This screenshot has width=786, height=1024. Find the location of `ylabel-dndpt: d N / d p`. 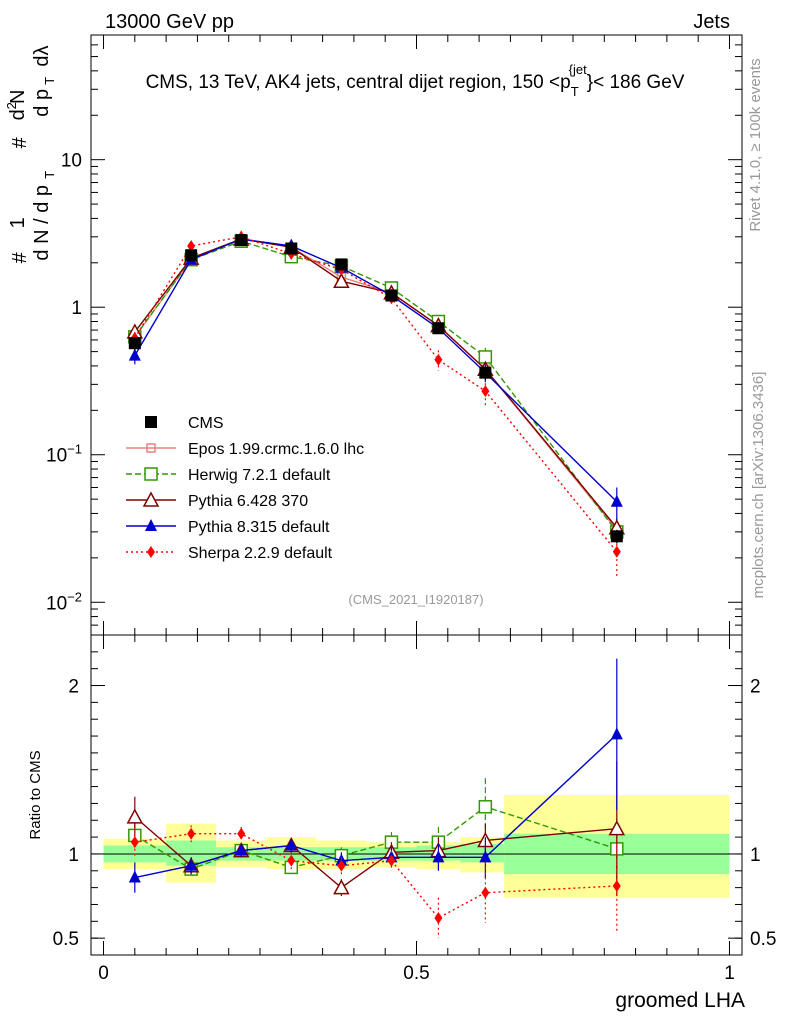

ylabel-dndpt: d N / d p is located at coordinates (42, 223).